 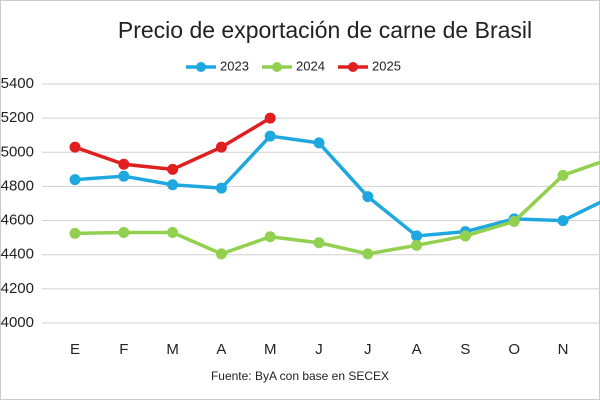 What do you see at coordinates (75, 349) in the screenshot?
I see `x-tick-label: E` at bounding box center [75, 349].